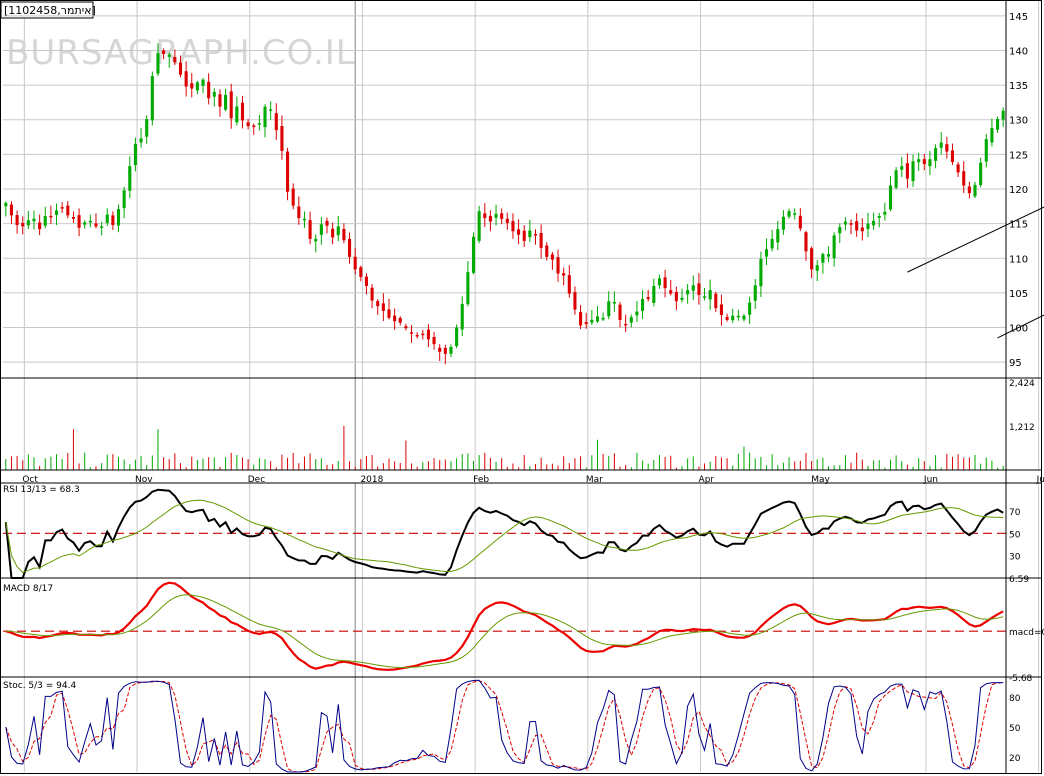  What do you see at coordinates (39, 686) in the screenshot?
I see `stoch-title: Stoc. 5/3 = 94.4` at bounding box center [39, 686].